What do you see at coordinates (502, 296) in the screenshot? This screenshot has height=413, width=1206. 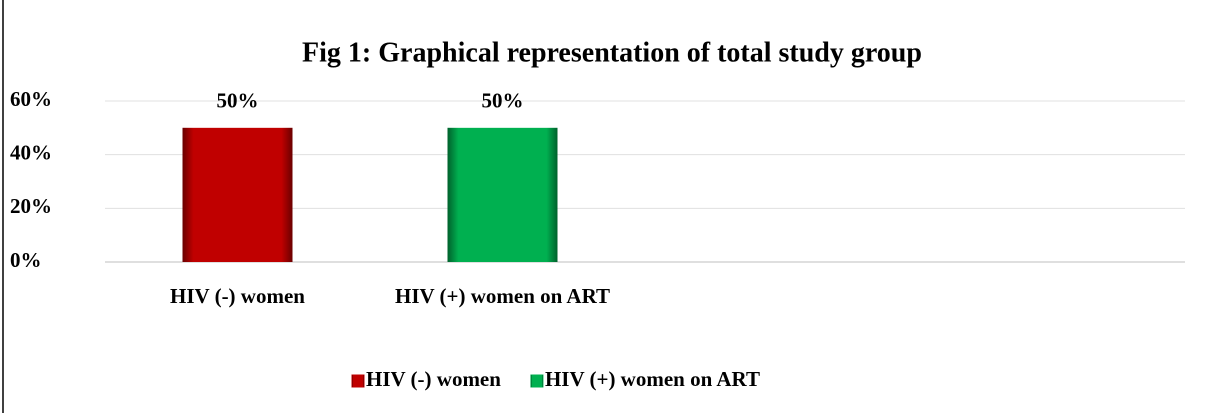 I see `x-tick-label: HIV (+) women on ART` at bounding box center [502, 296].